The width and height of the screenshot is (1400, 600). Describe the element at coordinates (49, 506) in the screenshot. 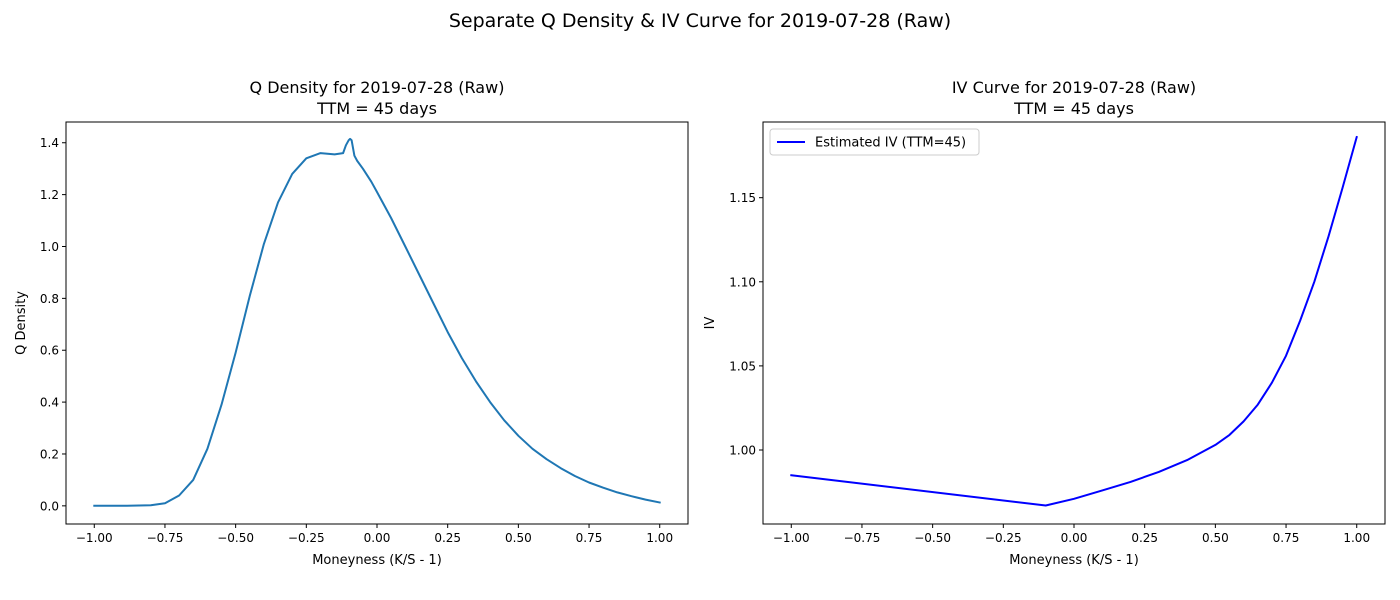

I see `q-density-ytick-label: 0.0` at that location.